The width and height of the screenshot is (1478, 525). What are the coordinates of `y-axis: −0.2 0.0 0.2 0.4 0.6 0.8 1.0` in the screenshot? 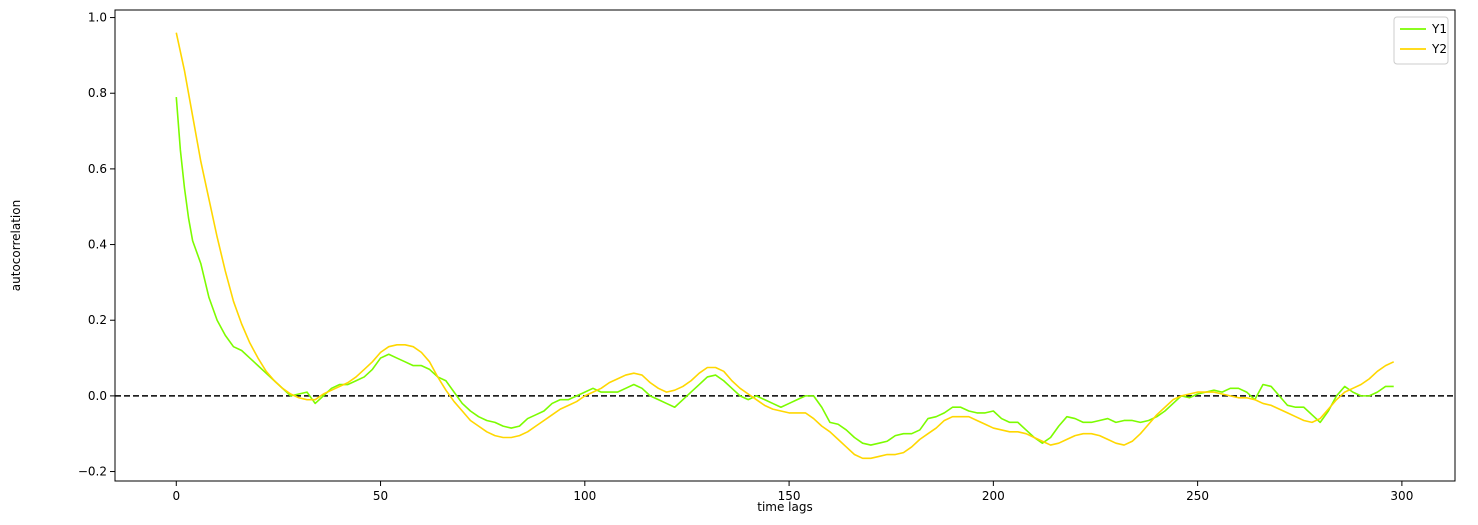 It's located at (96, 245).